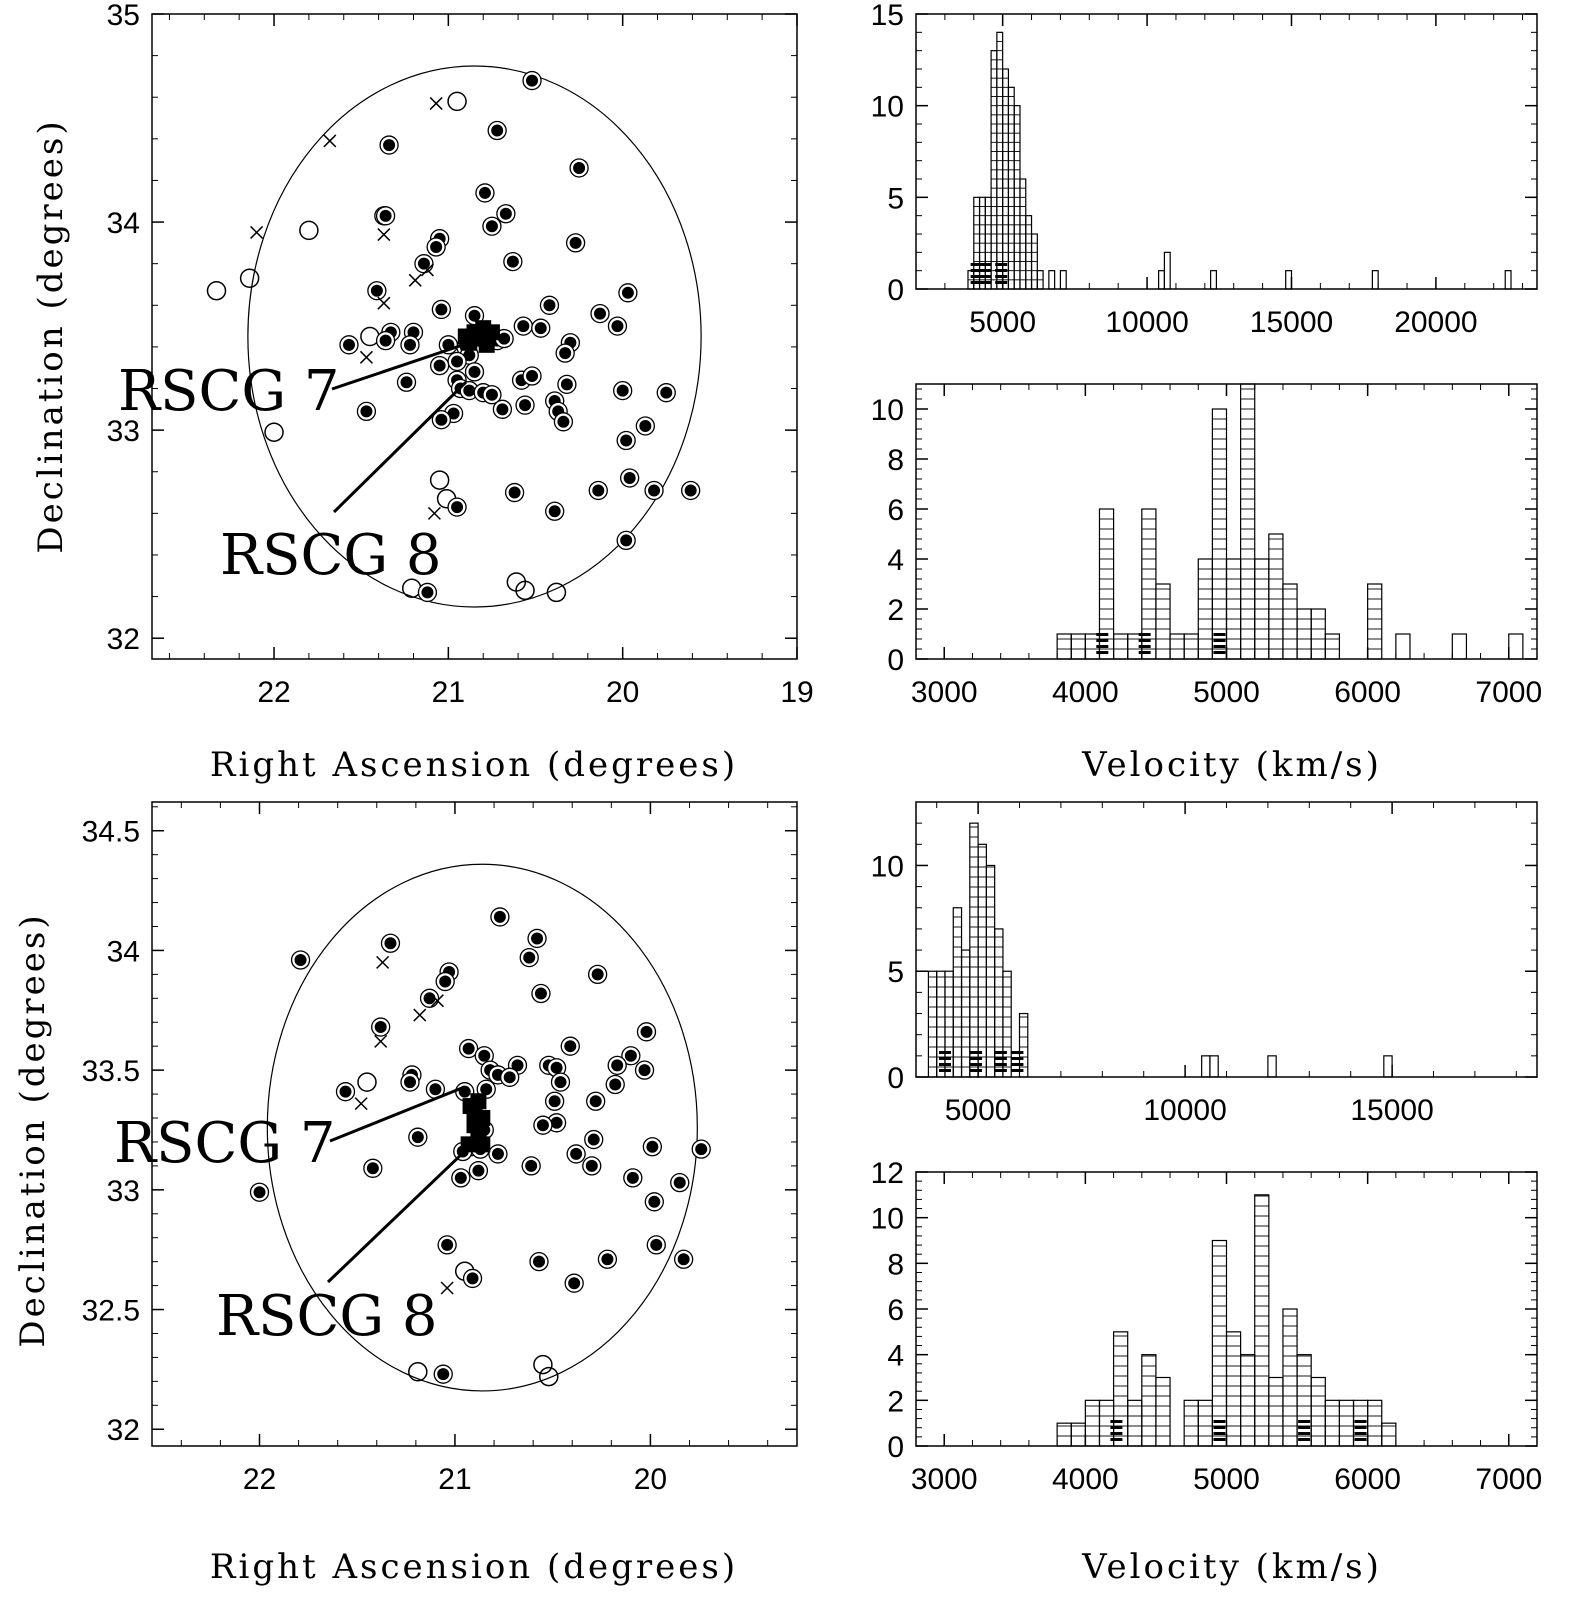  What do you see at coordinates (887, 107) in the screenshot?
I see `hist-wide-top-ytick-label: 10` at bounding box center [887, 107].